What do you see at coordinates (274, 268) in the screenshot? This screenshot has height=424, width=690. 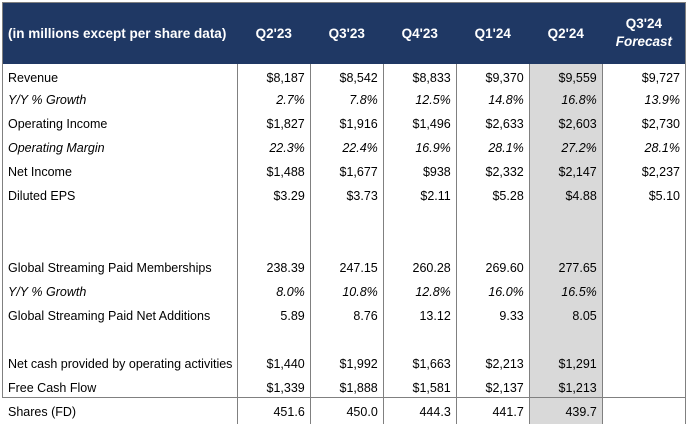 I see `cell: 238.39` at bounding box center [274, 268].